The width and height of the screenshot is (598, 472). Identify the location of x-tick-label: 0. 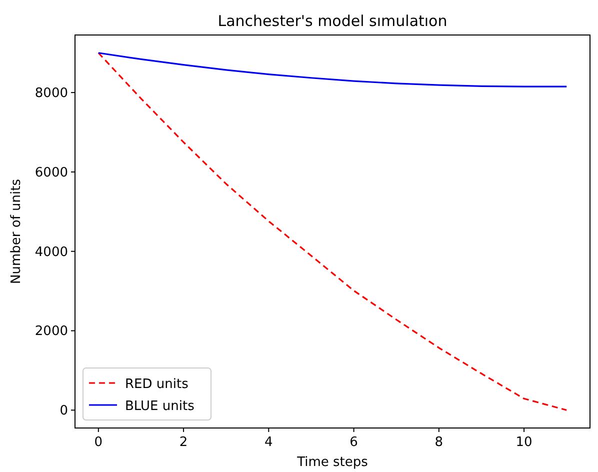
(98, 442).